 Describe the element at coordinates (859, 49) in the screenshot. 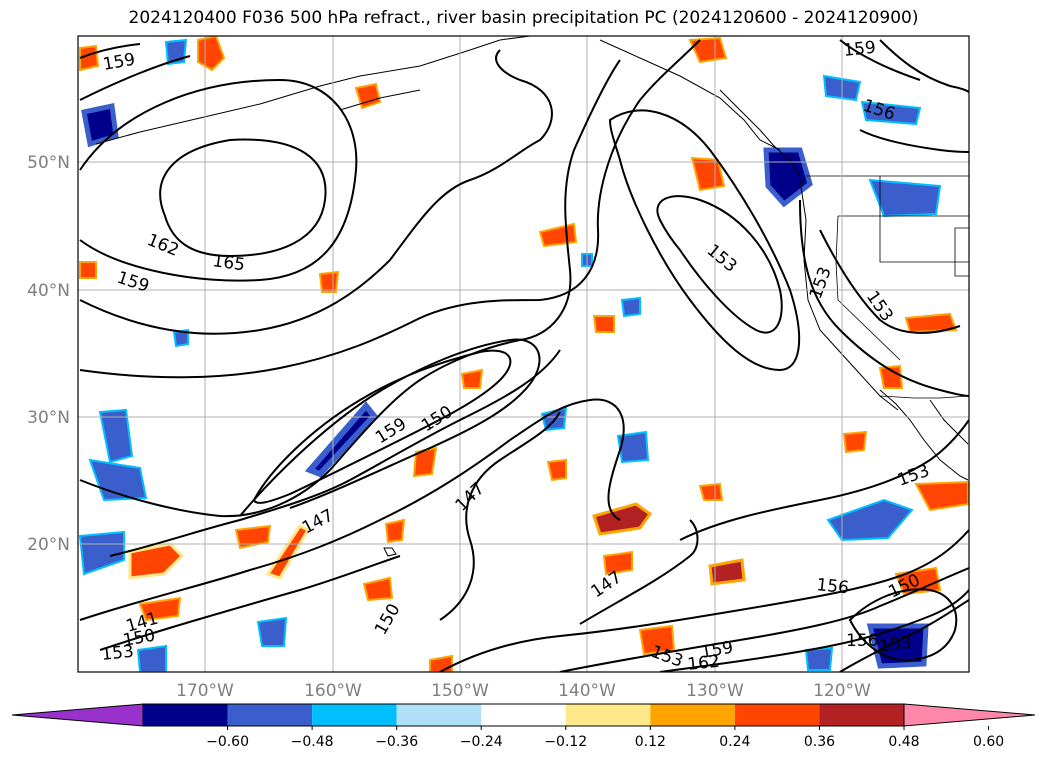

I see `contour-label: 159` at that location.